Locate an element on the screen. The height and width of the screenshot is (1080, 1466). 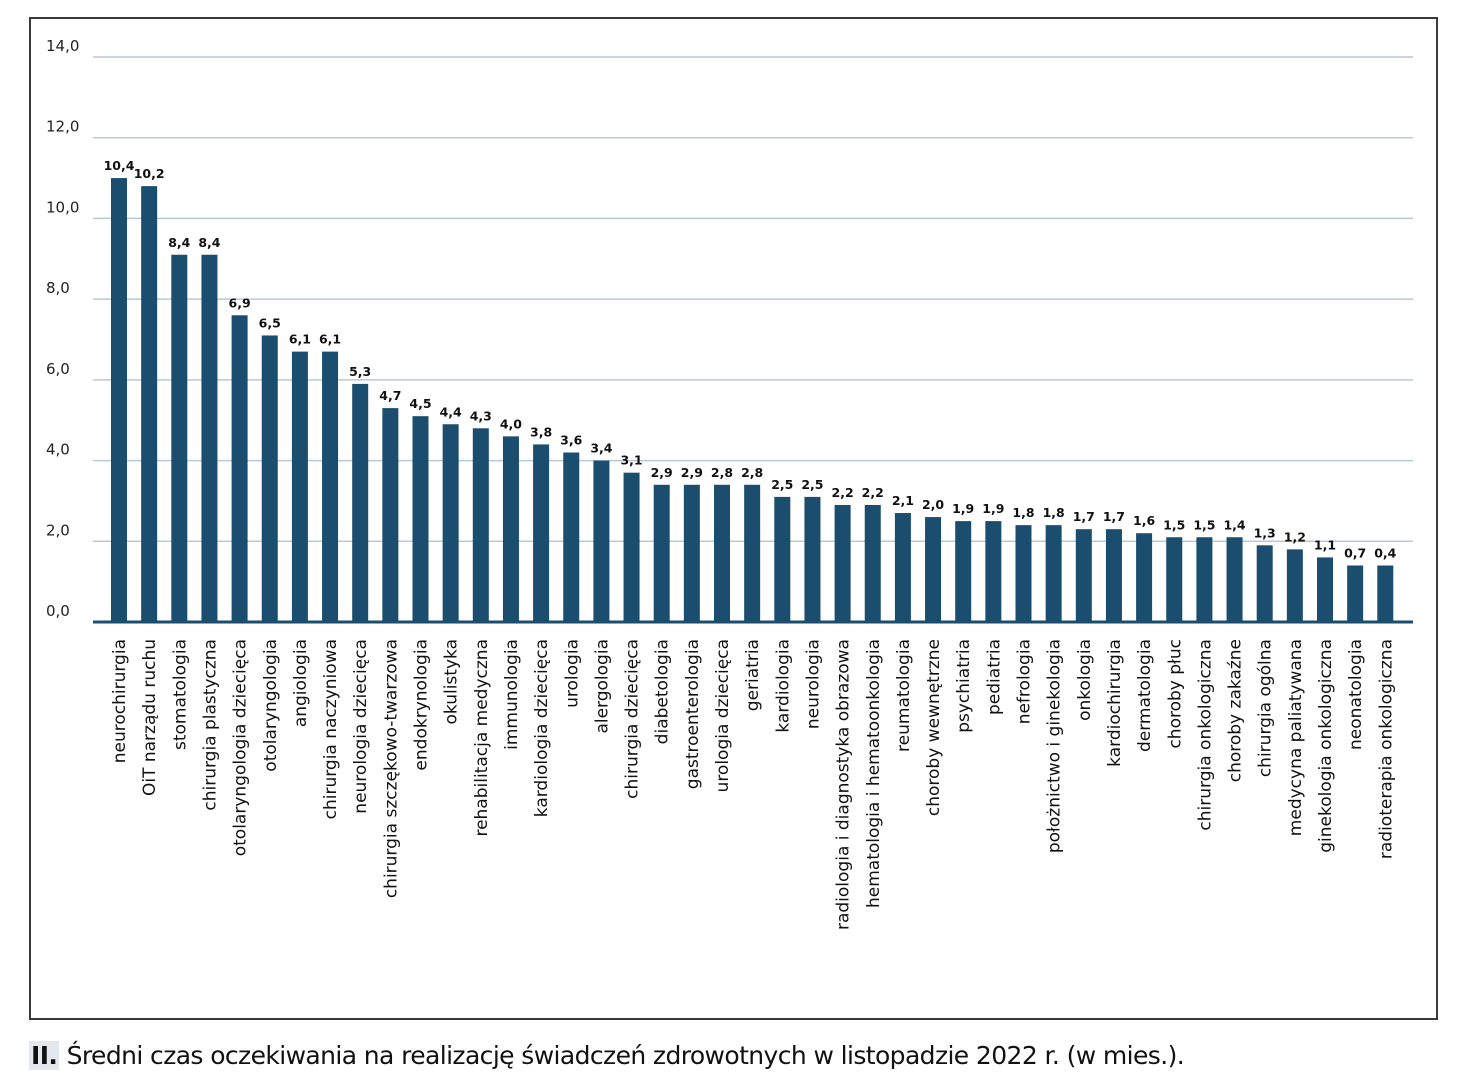
category-label: ginekologia onkologiczna is located at coordinates (1326, 746).